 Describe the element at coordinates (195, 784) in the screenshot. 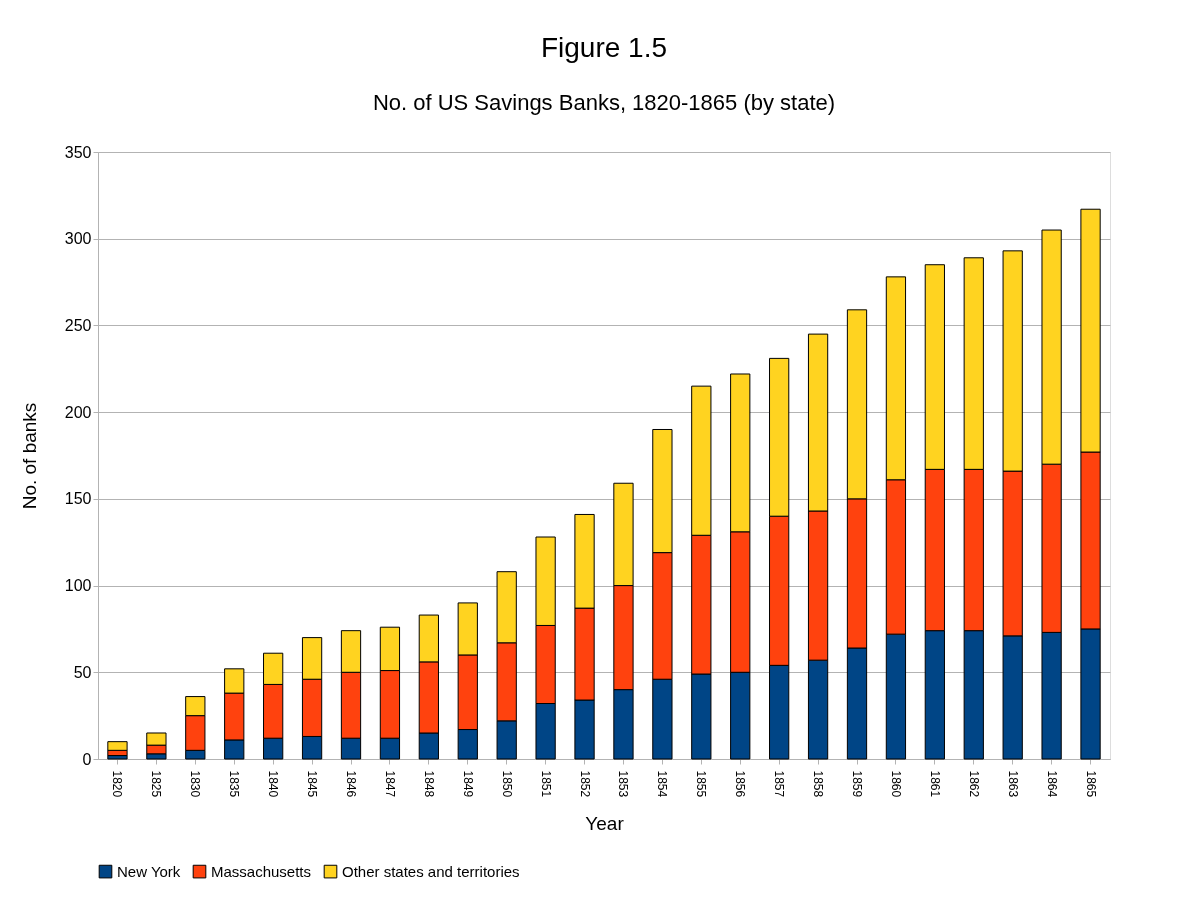

I see `x-tick-label: 1830` at that location.